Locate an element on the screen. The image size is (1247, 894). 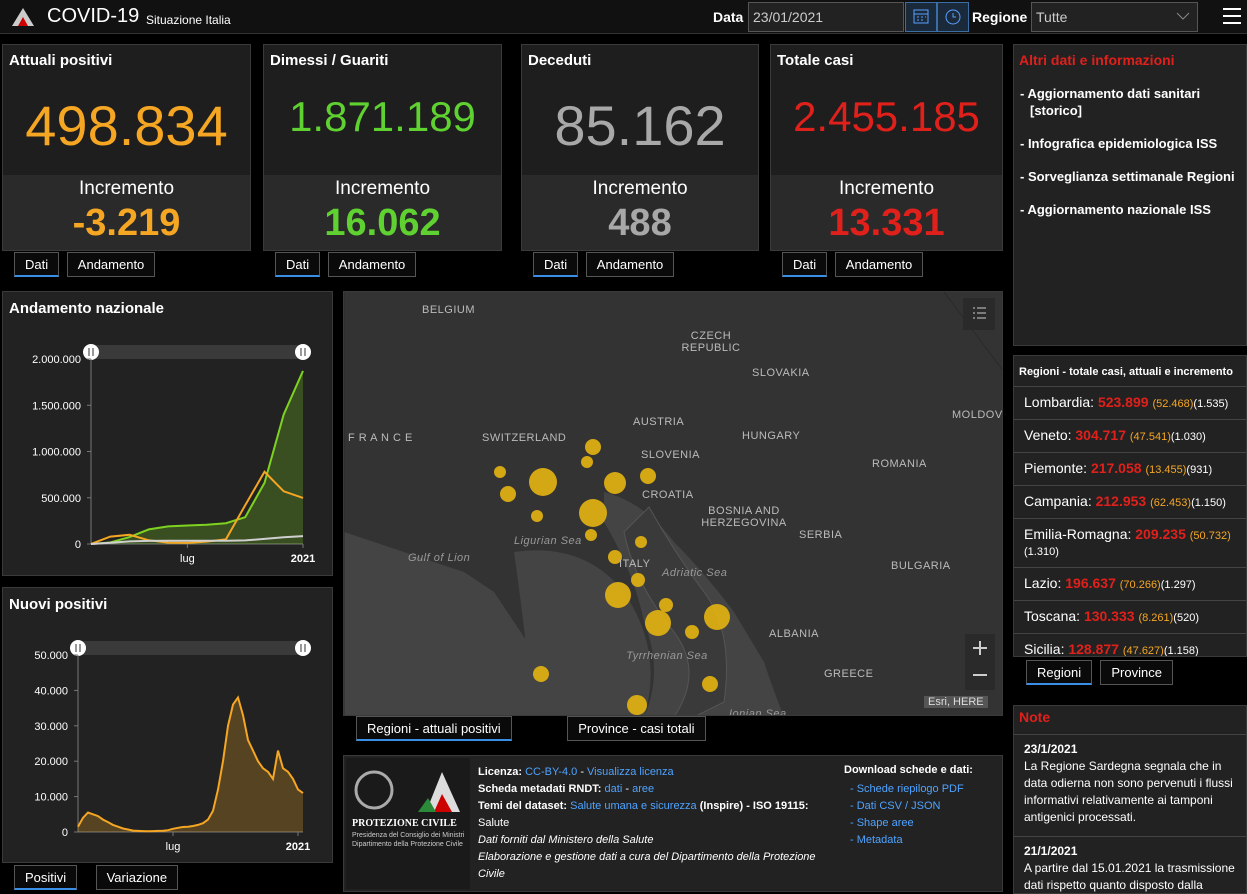
tab: Regioni is located at coordinates (1059, 672).